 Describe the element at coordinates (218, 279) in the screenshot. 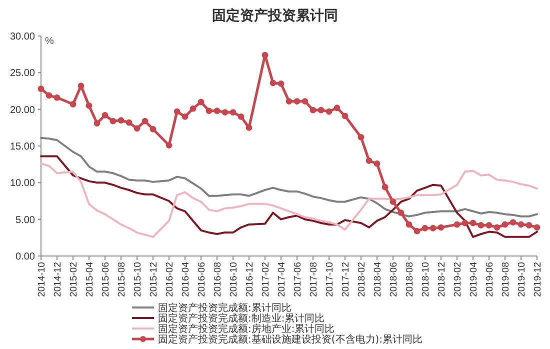

I see `x-tick-label: 2016-08` at that location.